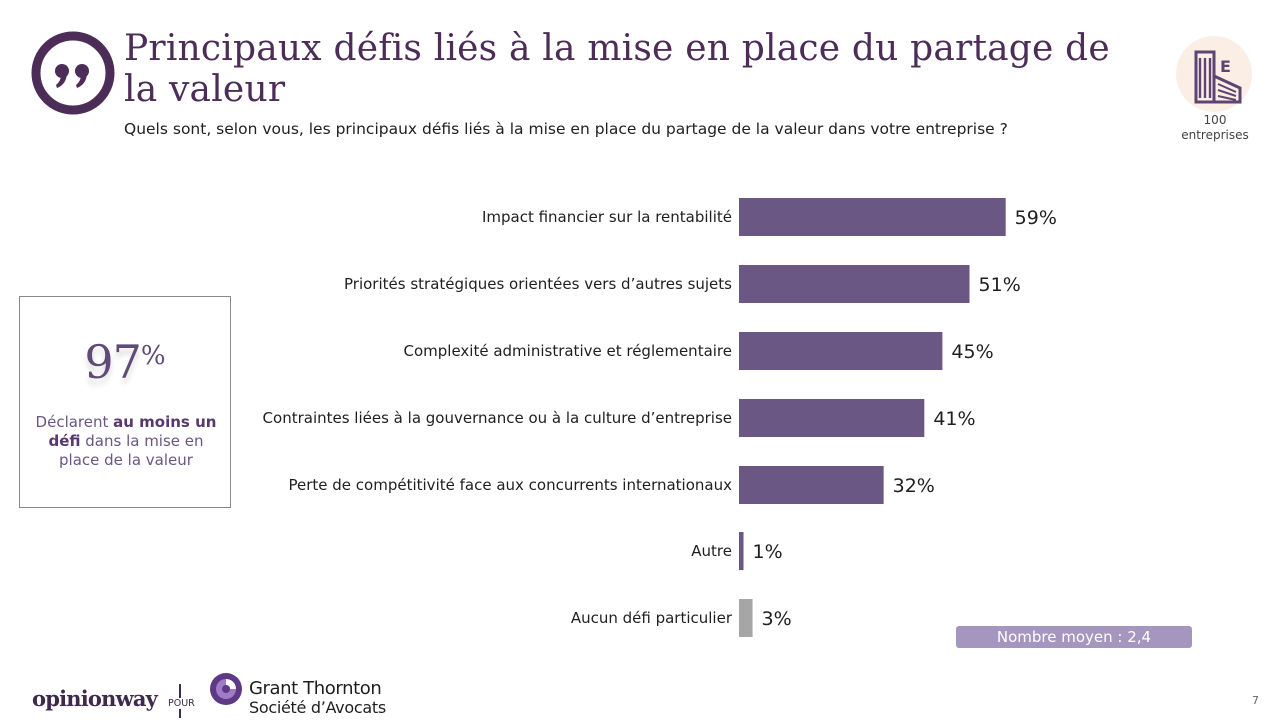 The image size is (1280, 720). I want to click on quote-icon, so click(73, 73).